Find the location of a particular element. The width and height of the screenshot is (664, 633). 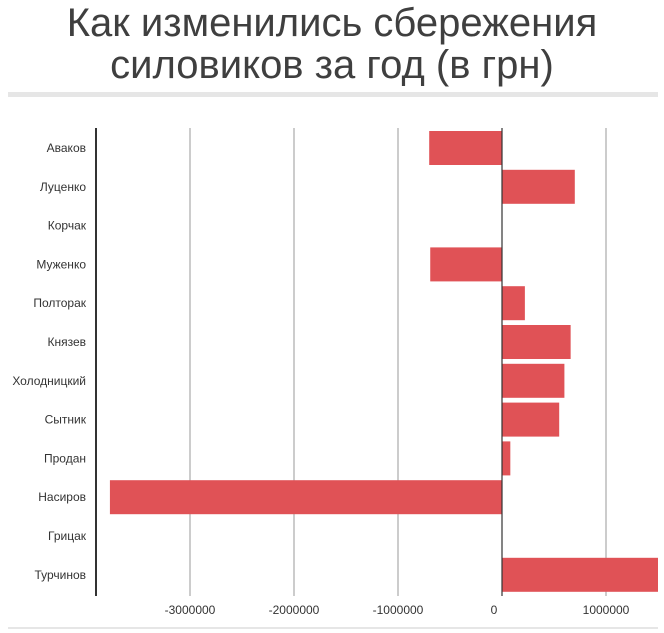

category-label: Луценко is located at coordinates (63, 187).